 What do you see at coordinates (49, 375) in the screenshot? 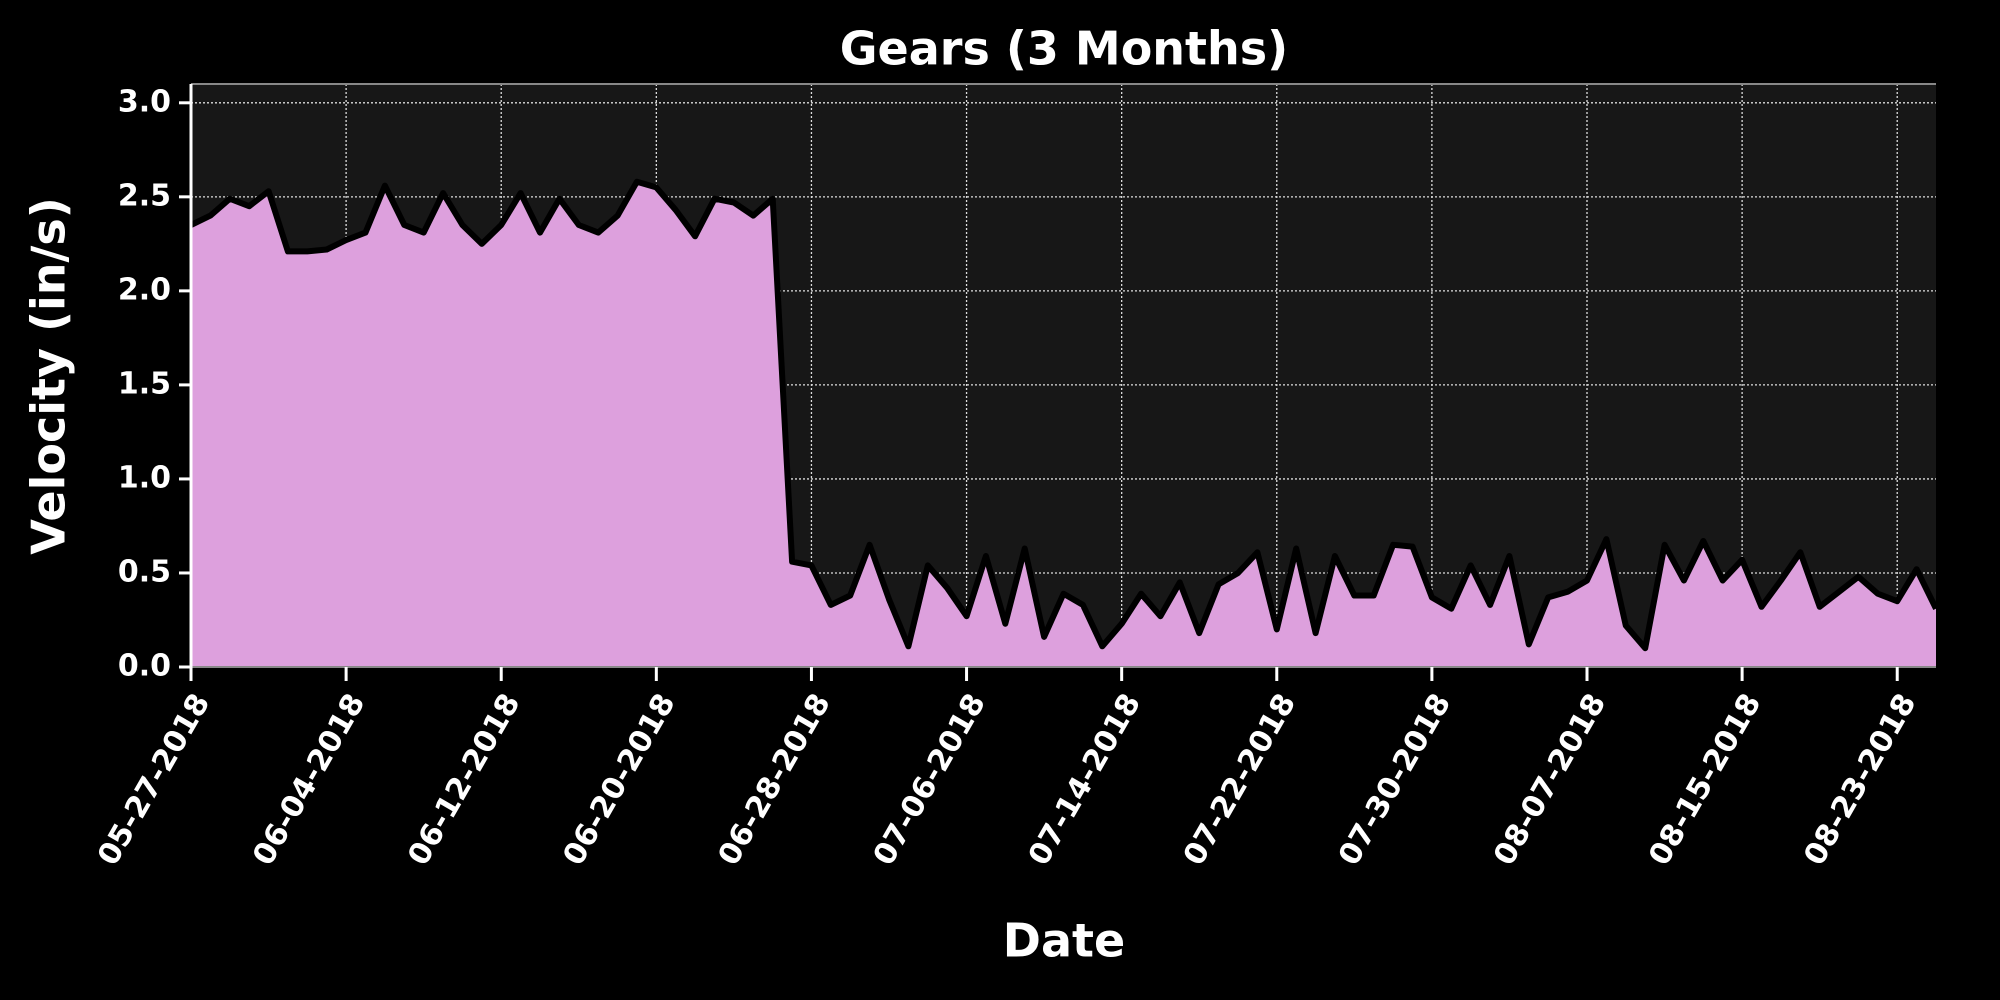
I see `y-axis-label: Velocity (in/s)` at bounding box center [49, 375].